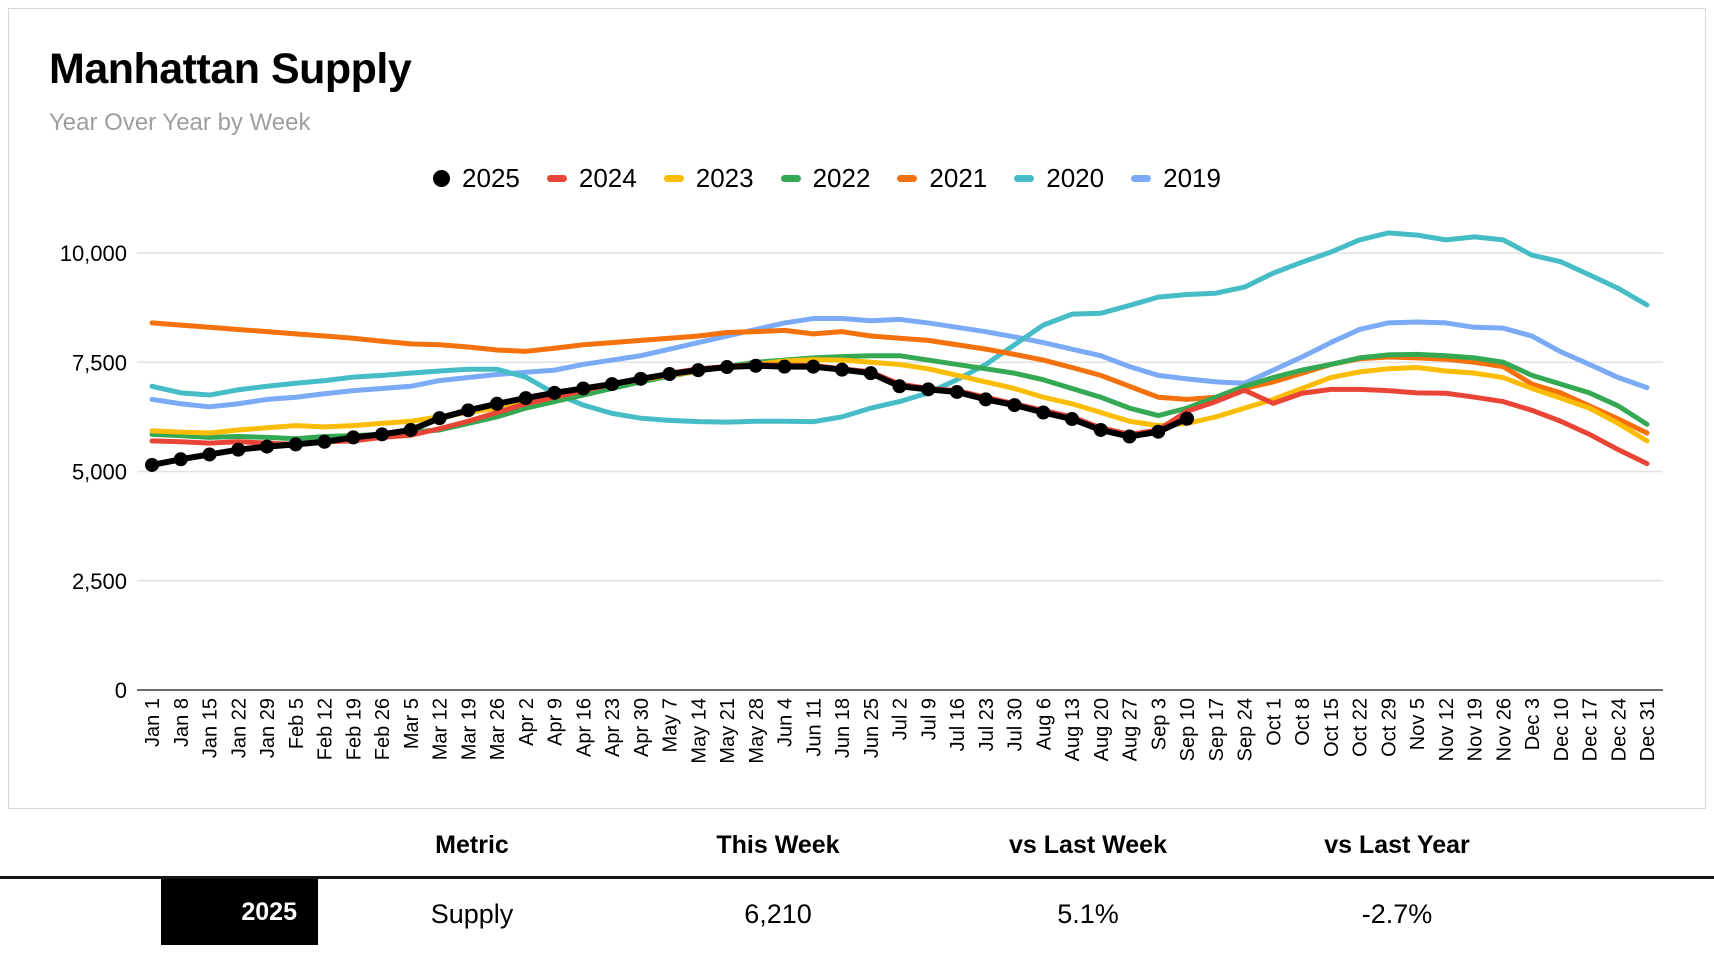 This screenshot has width=1714, height=956. What do you see at coordinates (472, 914) in the screenshot?
I see `table-cell-metric: Supply` at bounding box center [472, 914].